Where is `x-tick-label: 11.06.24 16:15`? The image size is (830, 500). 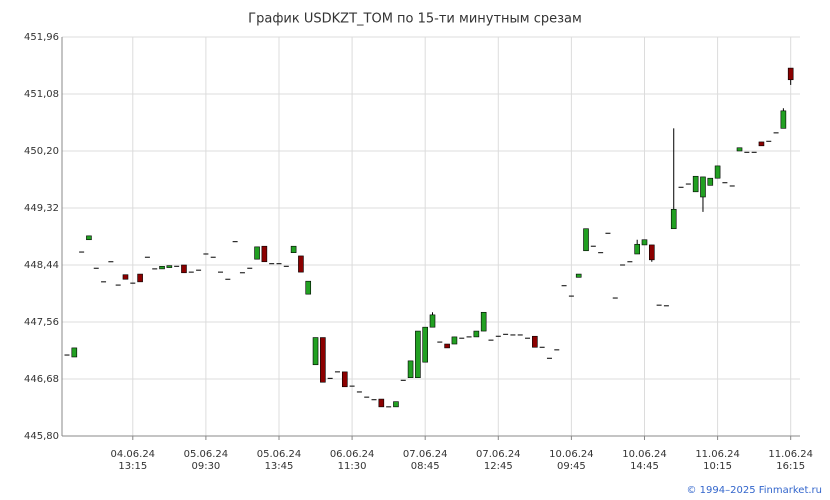 x-tick-label: 11.06.24 16:15 is located at coordinates (790, 460).